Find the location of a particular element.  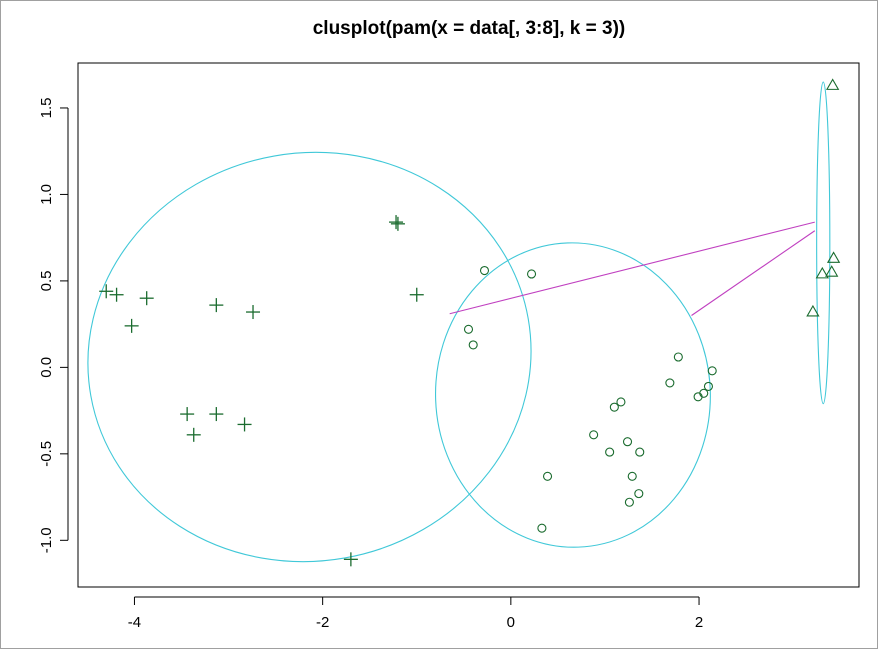

x-tick-label: 2 is located at coordinates (699, 622).